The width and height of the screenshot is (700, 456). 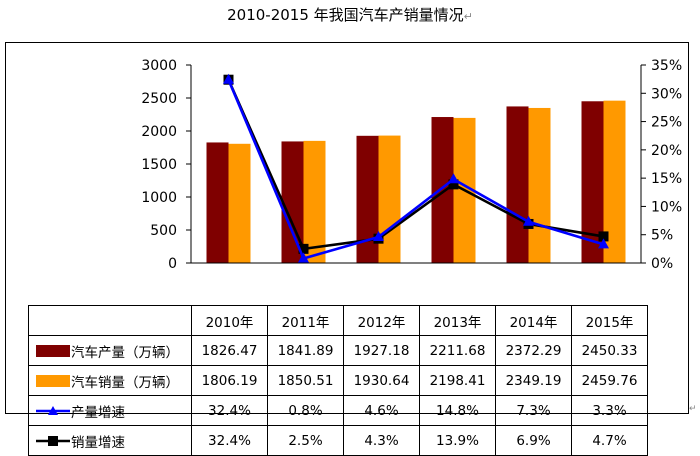 I want to click on data-cell: 2.5%, so click(x=305, y=440).